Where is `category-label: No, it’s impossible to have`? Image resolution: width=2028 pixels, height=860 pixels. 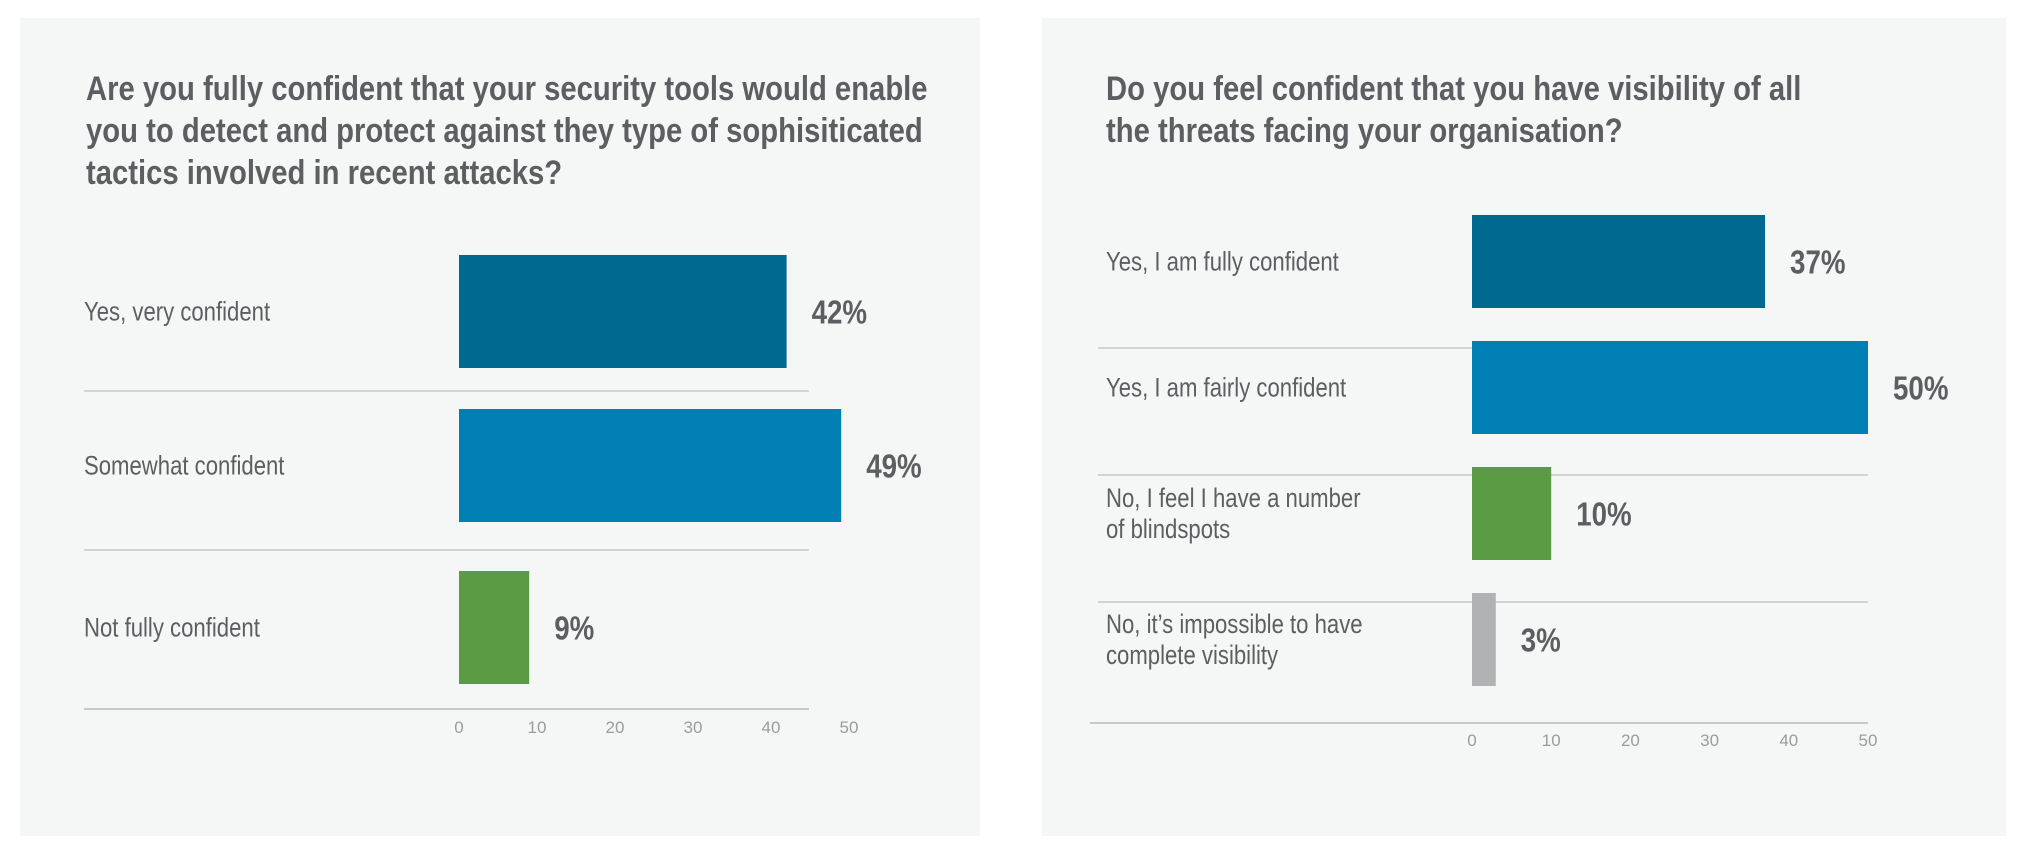 category-label: No, it’s impossible to have is located at coordinates (1234, 625).